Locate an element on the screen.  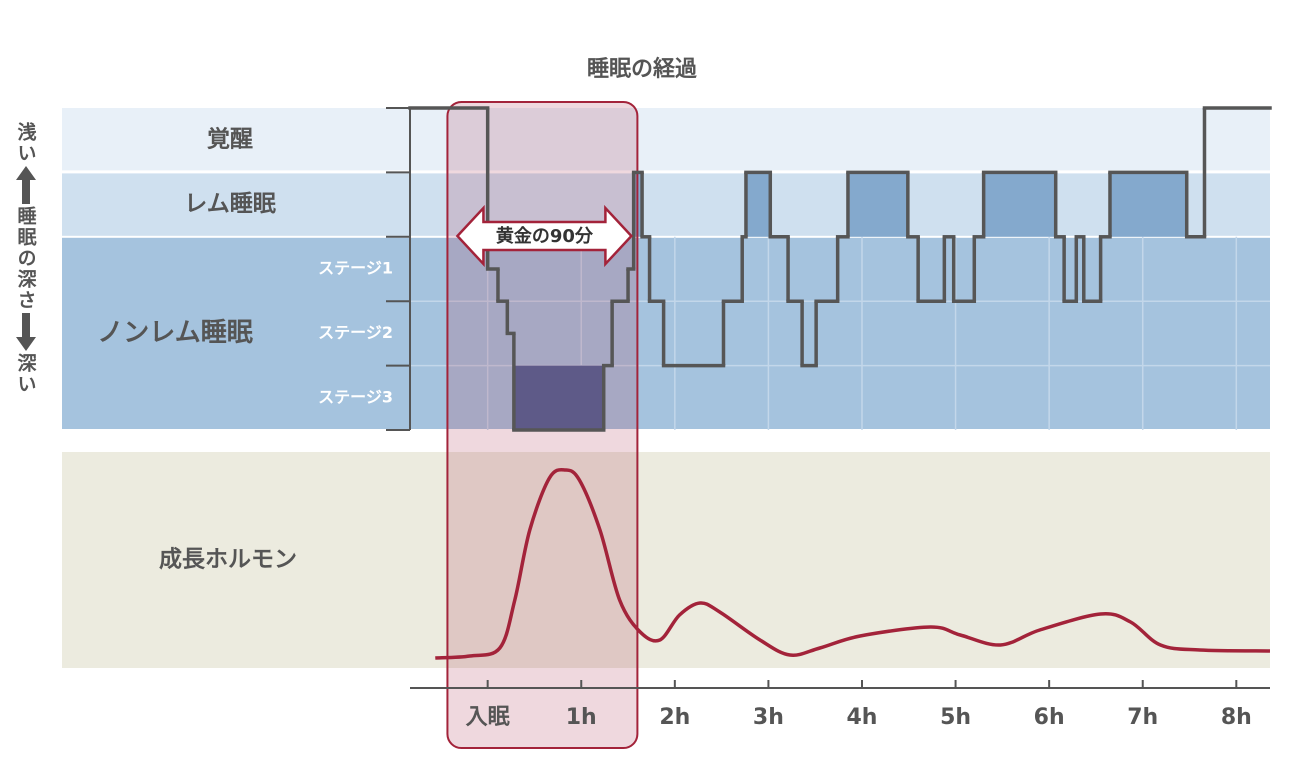
golden-90-arrow is located at coordinates (544, 236).